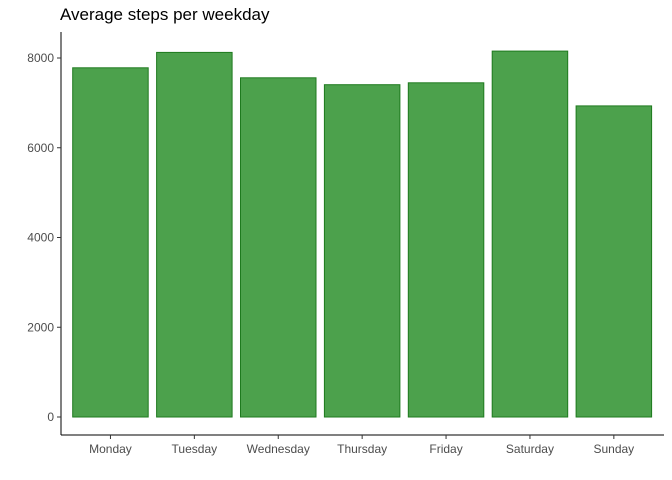 The width and height of the screenshot is (672, 480). I want to click on y-tick-label: 4000, so click(40, 238).